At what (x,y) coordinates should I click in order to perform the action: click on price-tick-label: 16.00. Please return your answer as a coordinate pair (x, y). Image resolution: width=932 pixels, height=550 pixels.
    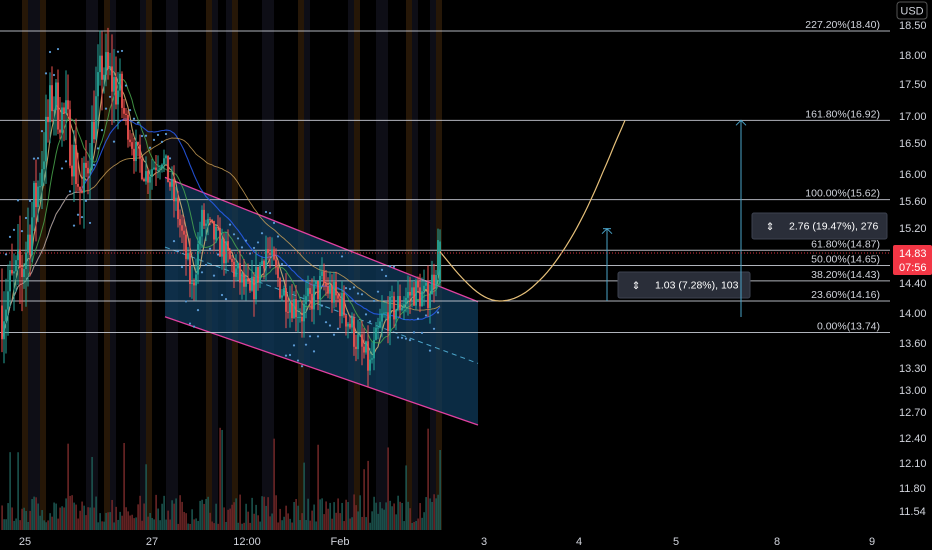
    Looking at the image, I should click on (913, 175).